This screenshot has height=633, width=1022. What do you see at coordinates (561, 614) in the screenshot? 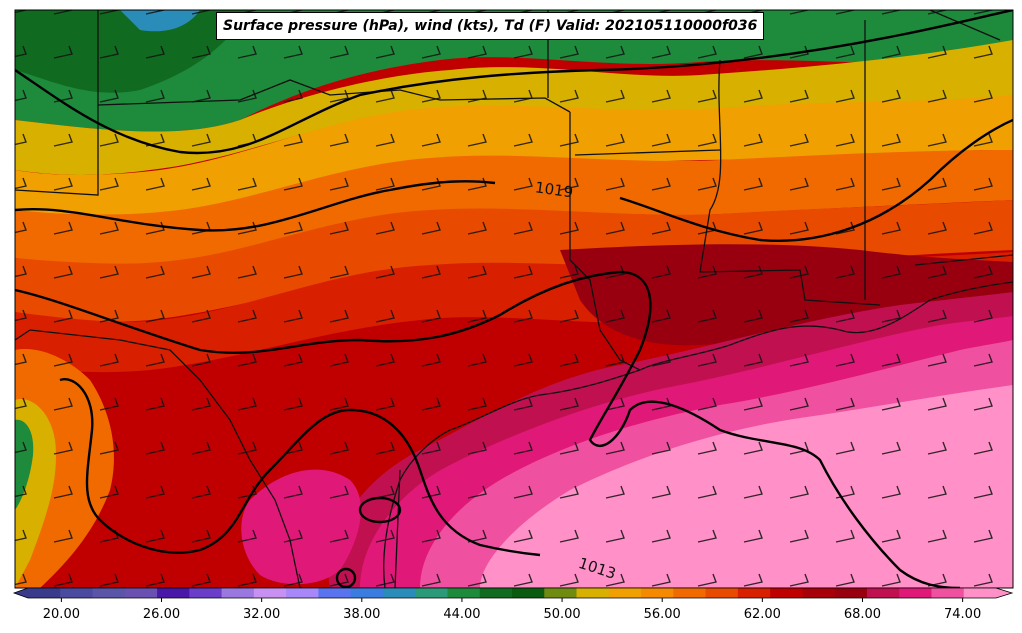
I see `colorbar-tick-label: 50.00` at bounding box center [561, 614].